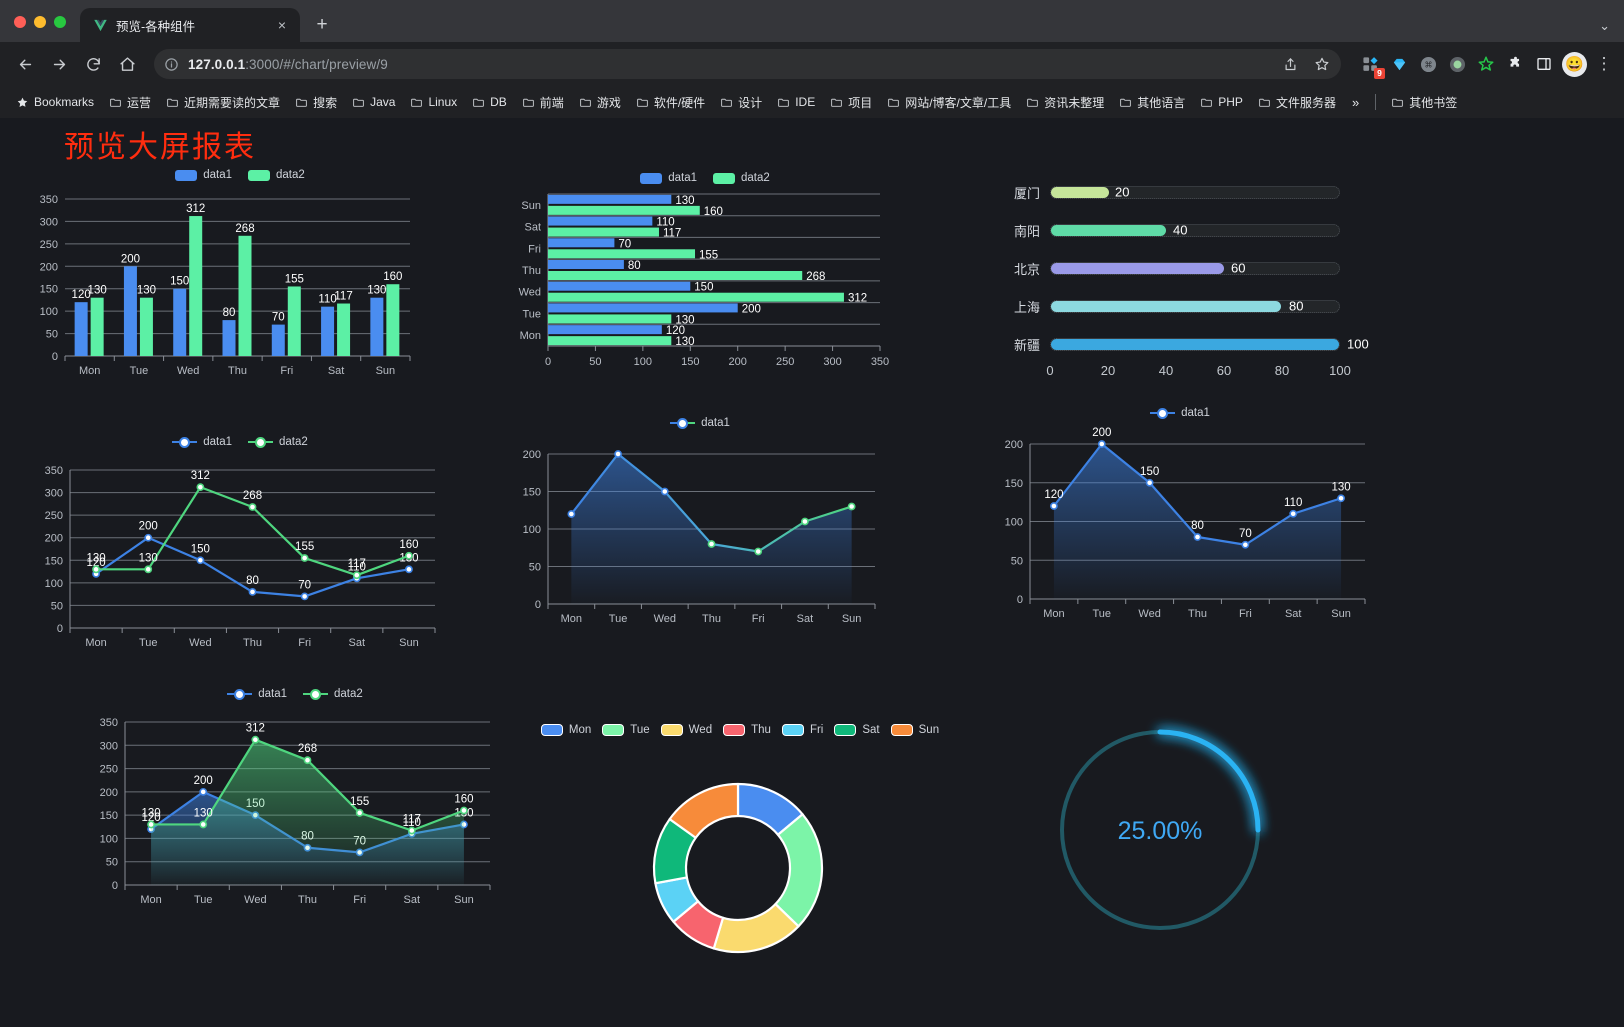  I want to click on info-circle-icon, so click(171, 64).